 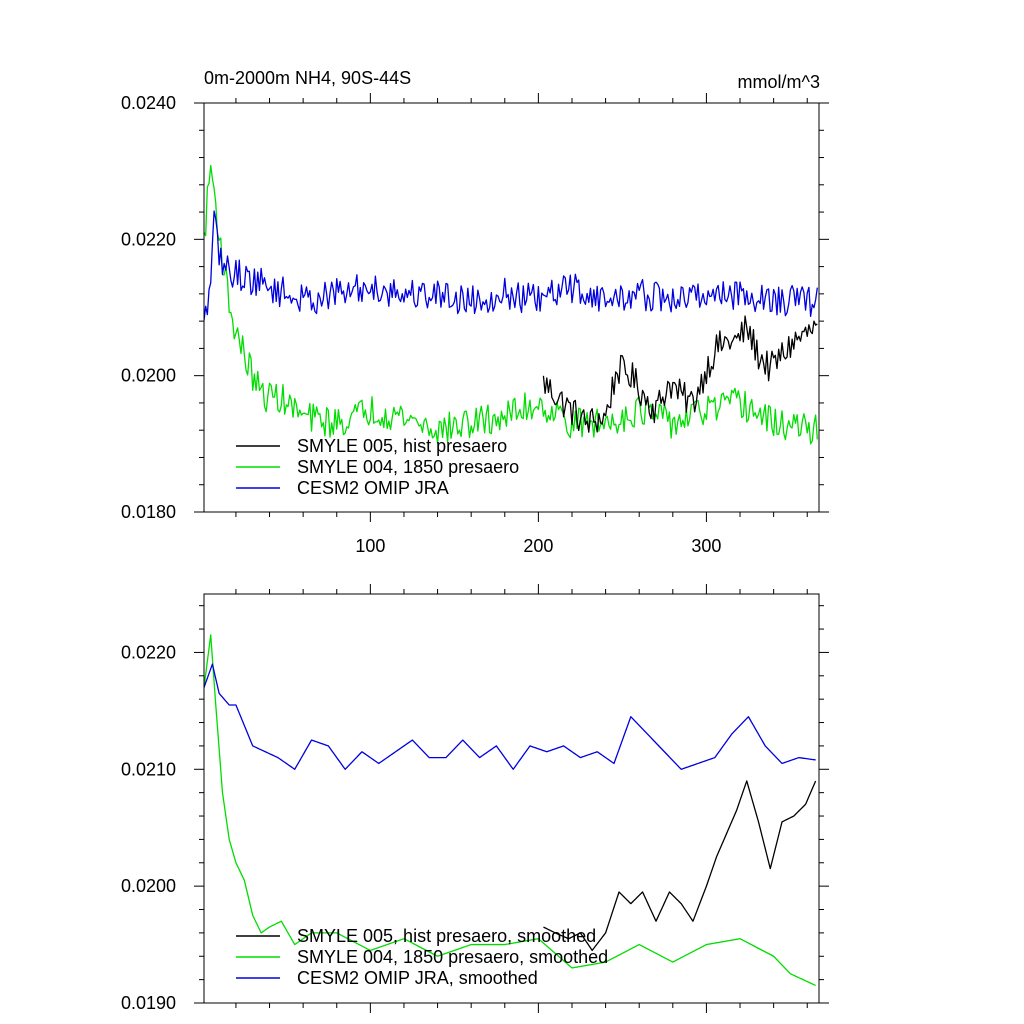 I want to click on legend-label: SMYLE 004, 1850 presaero, so click(x=408, y=467).